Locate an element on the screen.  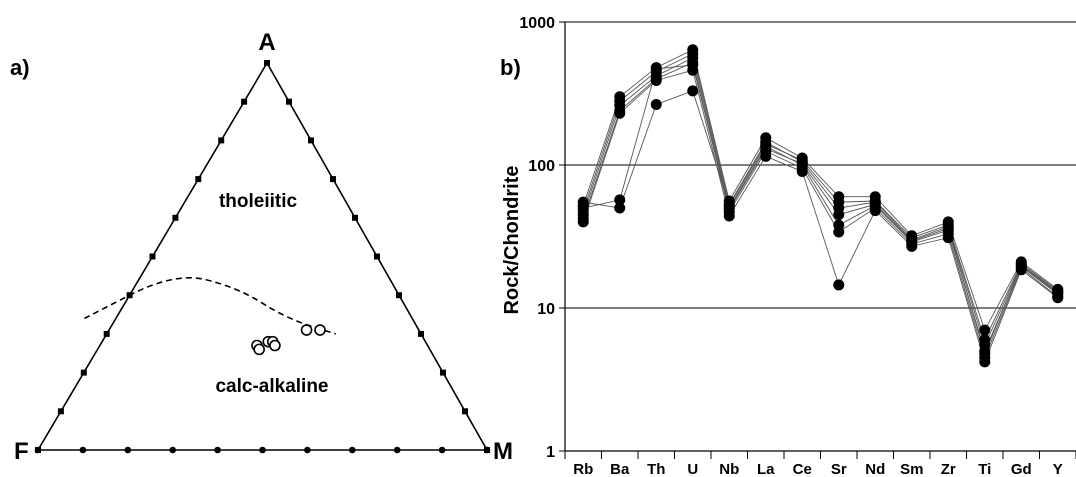
x-tick-label: Gd is located at coordinates (1021, 469).